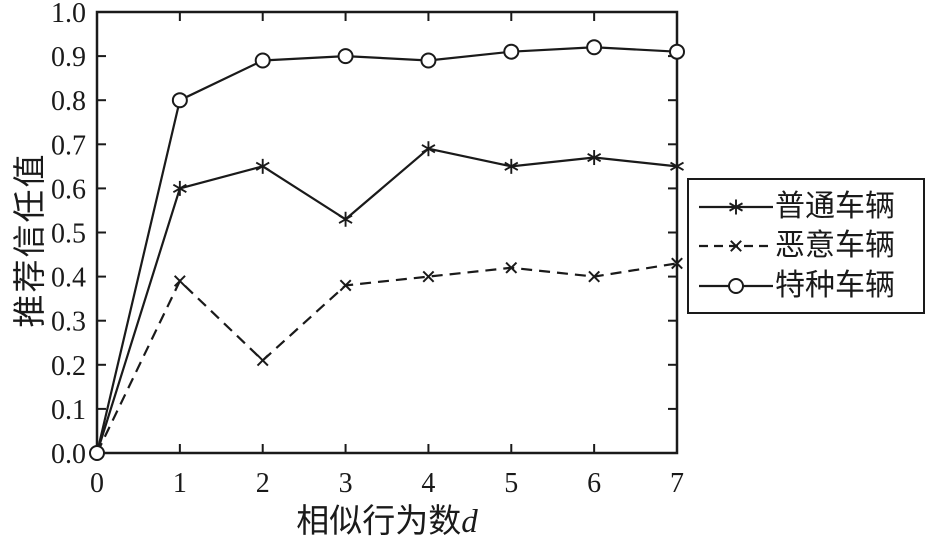 The height and width of the screenshot is (538, 930). What do you see at coordinates (68, 189) in the screenshot?
I see `y-tick-label: 0.6` at bounding box center [68, 189].